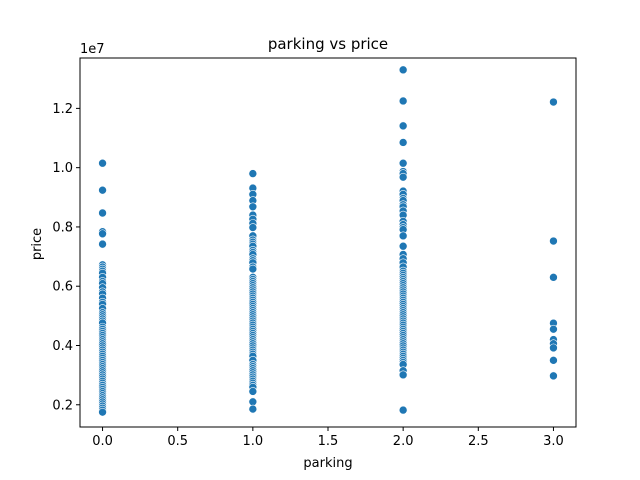  Describe the element at coordinates (327, 463) in the screenshot. I see `x-axis-label: parking` at that location.